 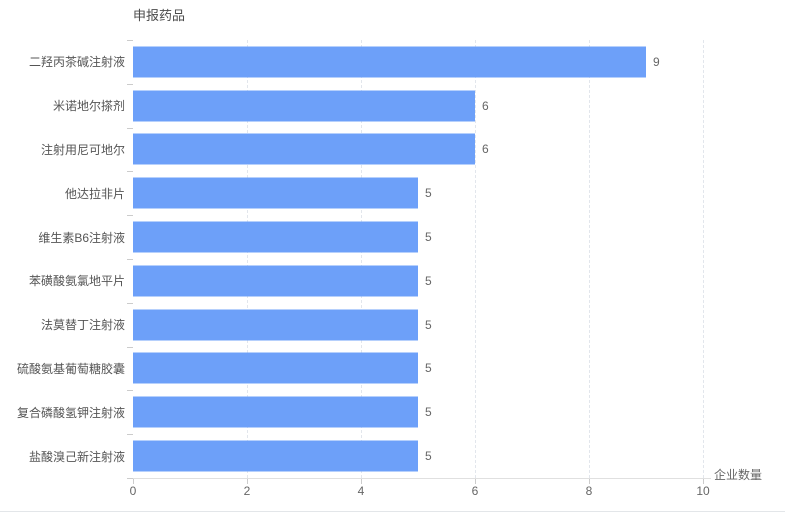 I want to click on category-label: 盐酸溴己新注射液, so click(x=76, y=456).